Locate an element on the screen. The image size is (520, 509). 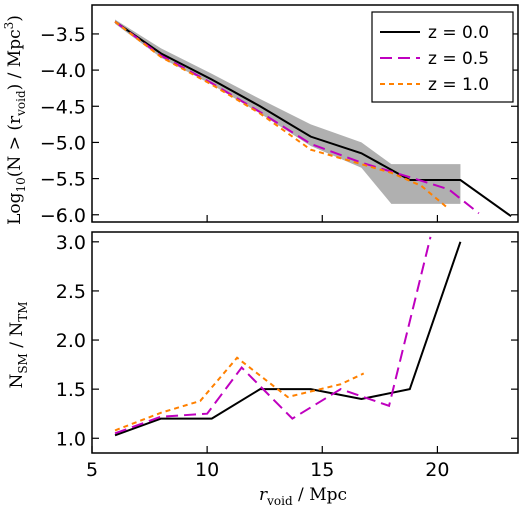
legend: z = 0.0 z = 0.5 z = 1.0 is located at coordinates (442, 57).